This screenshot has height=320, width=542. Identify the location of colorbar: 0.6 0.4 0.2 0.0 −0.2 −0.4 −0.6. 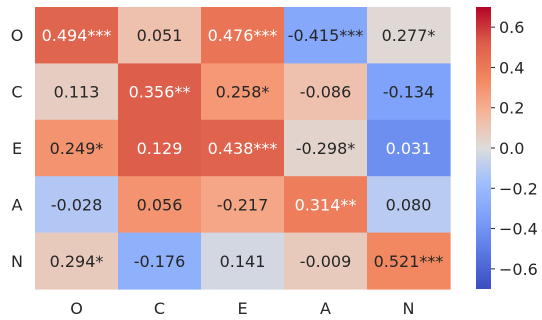
(507, 148).